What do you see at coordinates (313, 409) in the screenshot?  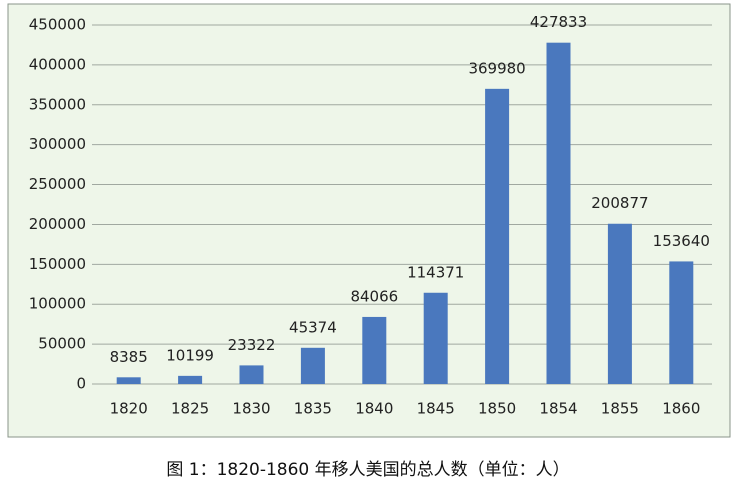 I see `x-tick-label: 1835` at bounding box center [313, 409].